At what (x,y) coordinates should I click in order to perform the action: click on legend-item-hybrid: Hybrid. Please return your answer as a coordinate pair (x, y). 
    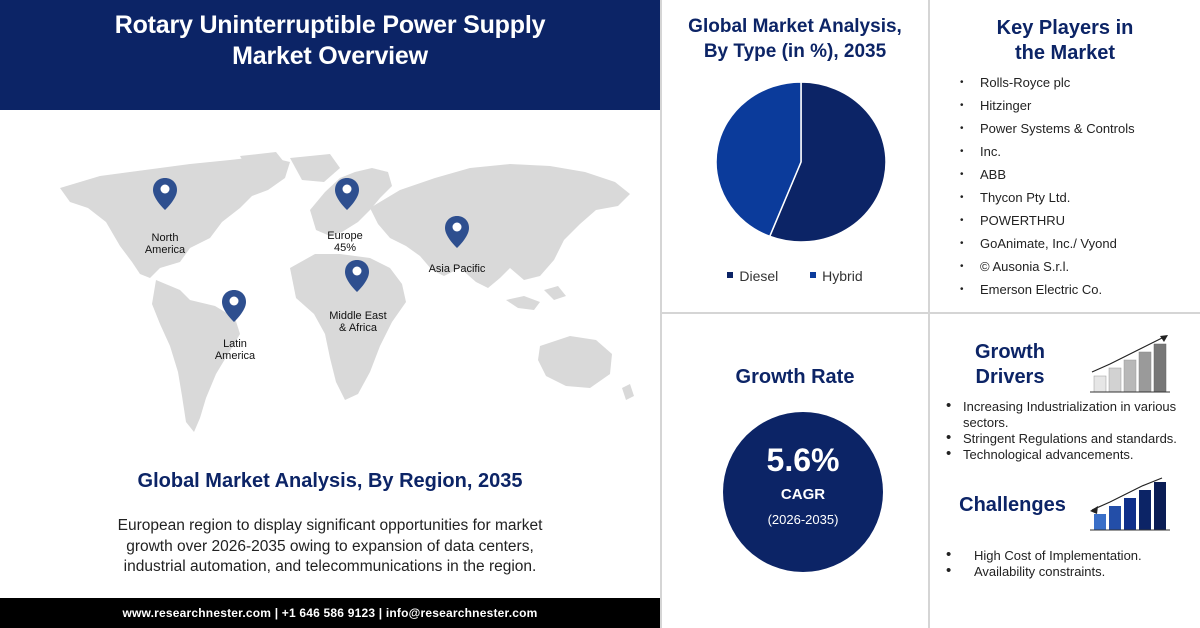
    Looking at the image, I should click on (836, 276).